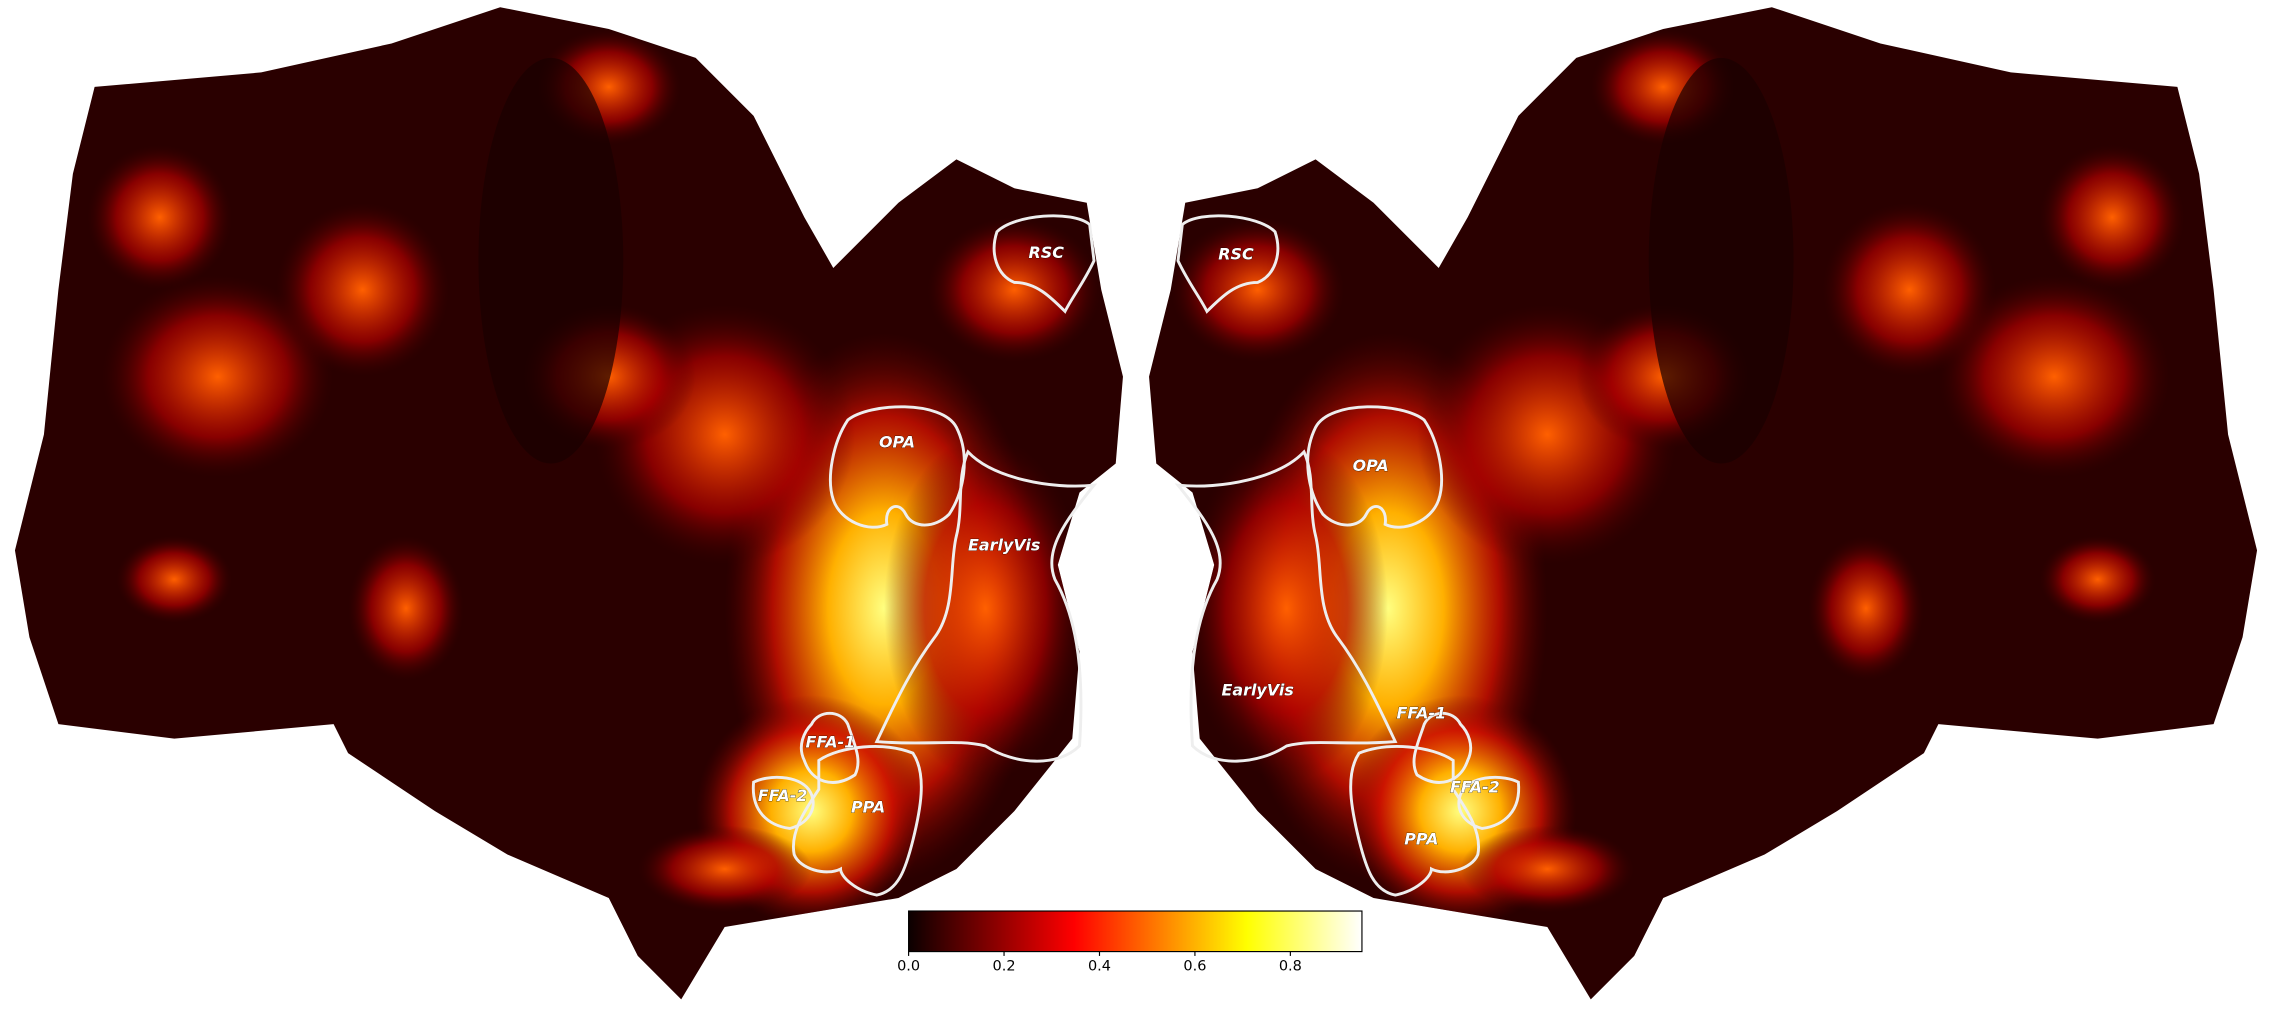  I want to click on tick-label: 0.6, so click(1194, 966).